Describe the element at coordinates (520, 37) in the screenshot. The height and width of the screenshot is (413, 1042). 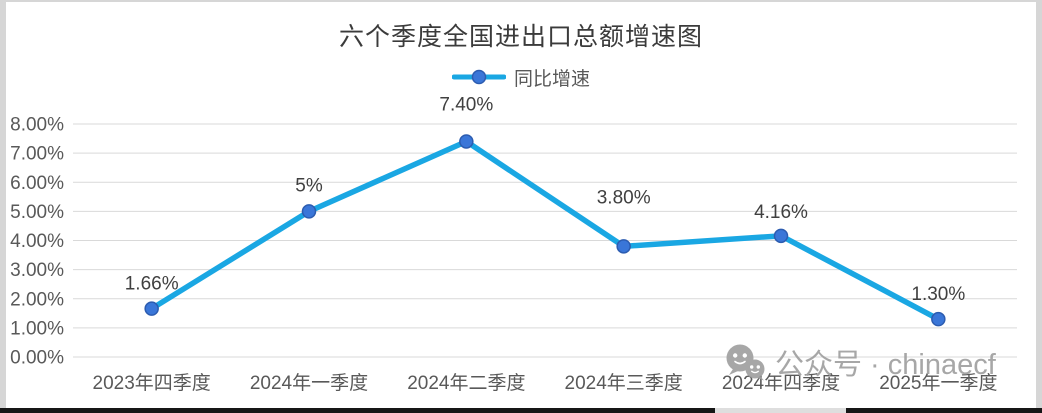
I see `chart-title: 六个季度全国进出口总额增速图` at that location.